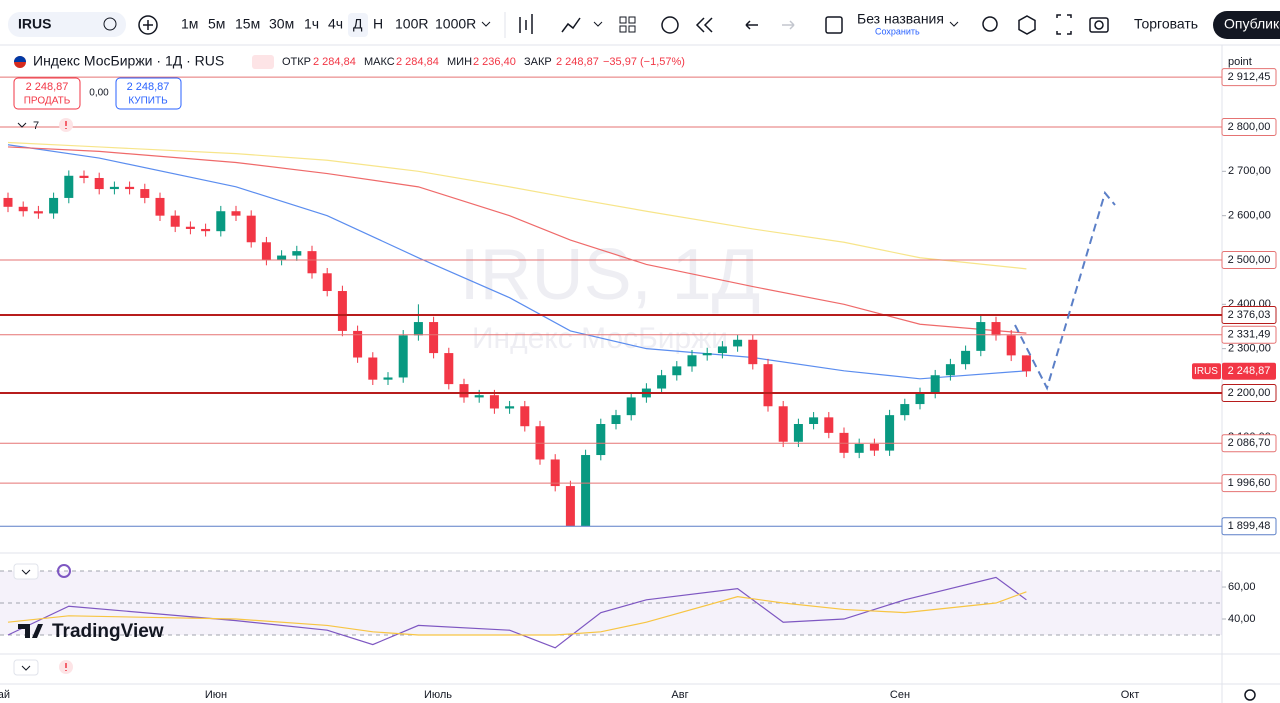  Describe the element at coordinates (494, 62) in the screenshot. I see `ohlc-value: 2 236,40` at that location.